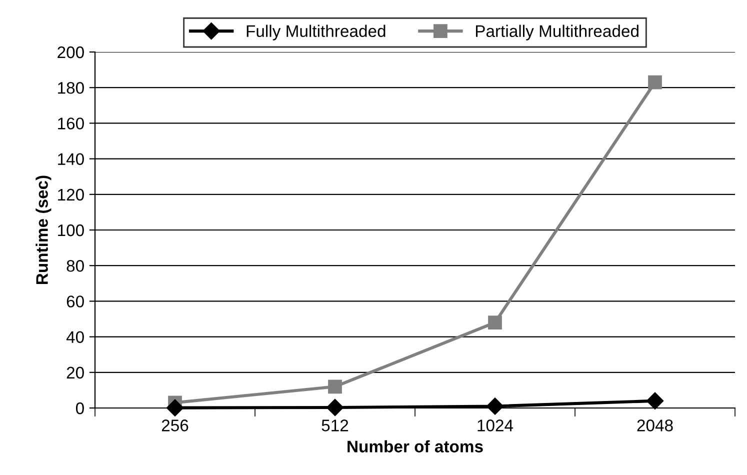 This screenshot has width=747, height=475. What do you see at coordinates (655, 426) in the screenshot?
I see `x-tick-label: 2048` at bounding box center [655, 426].